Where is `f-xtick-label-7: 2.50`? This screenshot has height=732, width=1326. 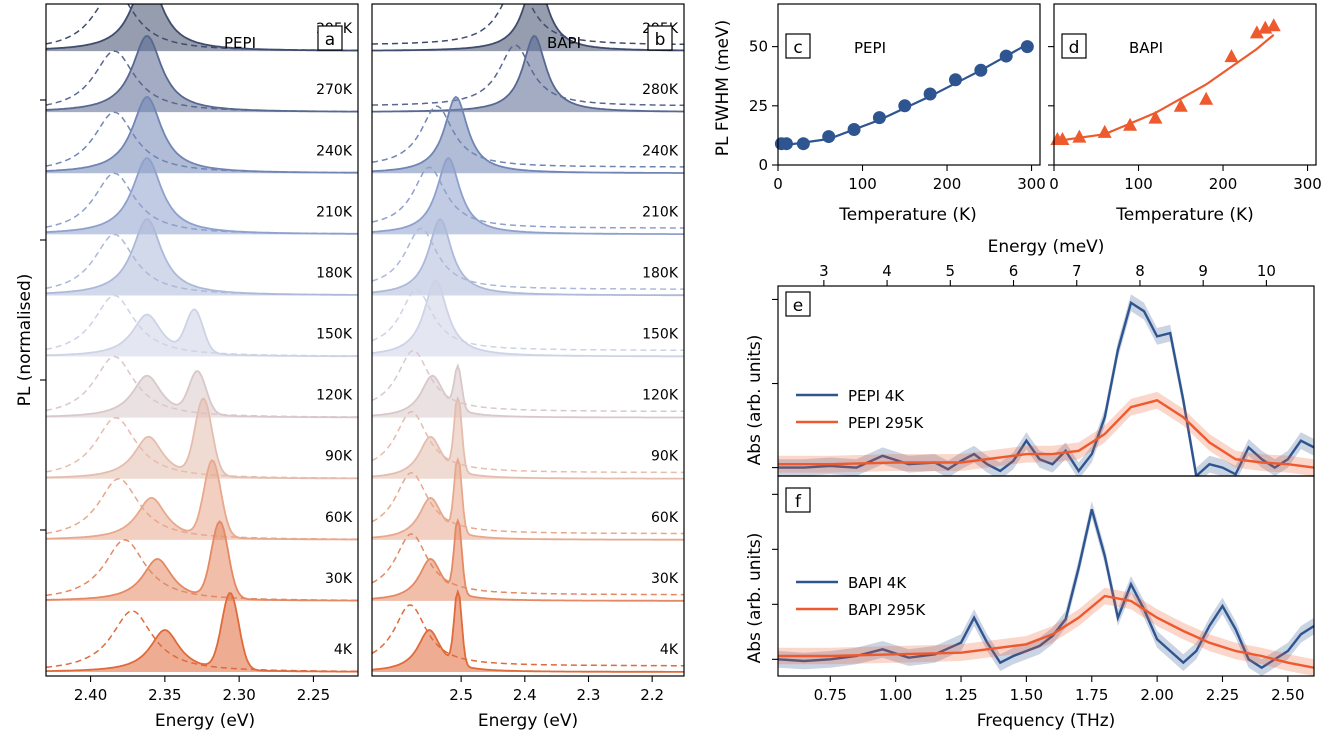 f-xtick-label-7: 2.50 is located at coordinates (1287, 695).